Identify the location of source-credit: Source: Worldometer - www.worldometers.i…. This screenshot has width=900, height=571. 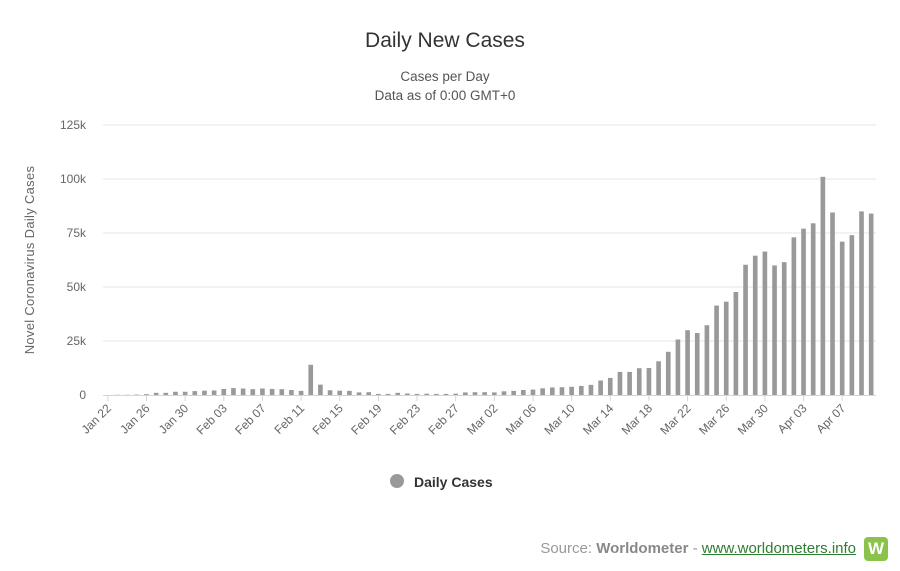
(698, 548).